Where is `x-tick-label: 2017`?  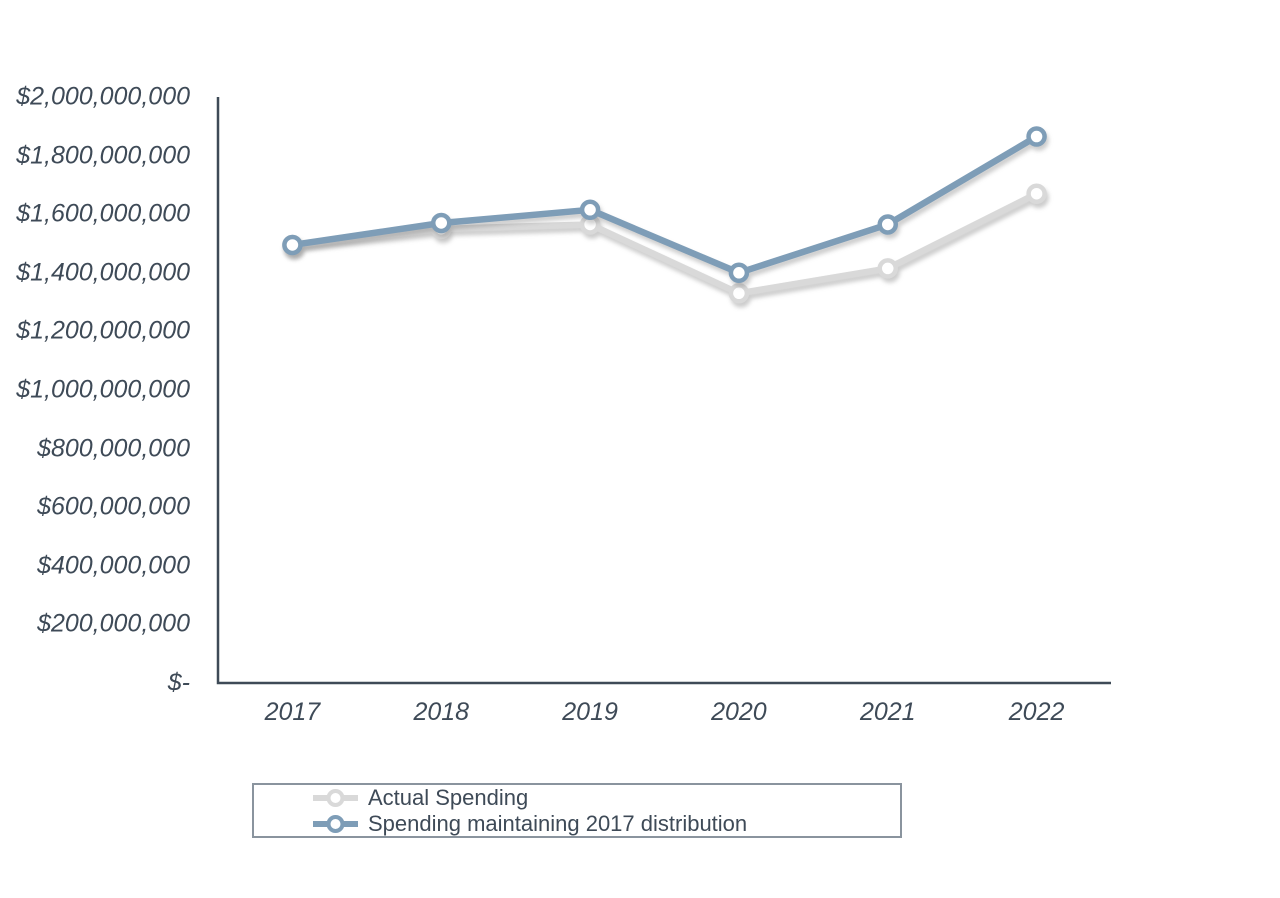 x-tick-label: 2017 is located at coordinates (292, 712).